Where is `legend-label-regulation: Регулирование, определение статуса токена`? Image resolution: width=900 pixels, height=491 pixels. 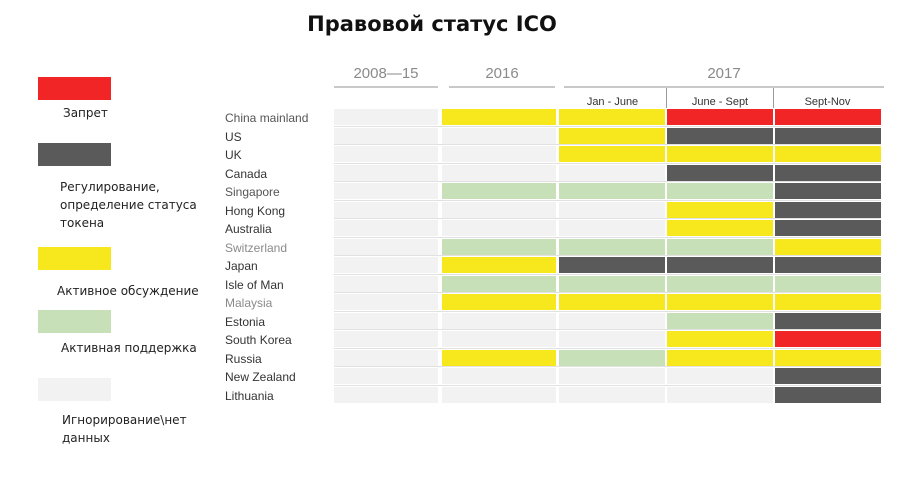 legend-label-regulation: Регулирование, определение статуса токена is located at coordinates (128, 205).